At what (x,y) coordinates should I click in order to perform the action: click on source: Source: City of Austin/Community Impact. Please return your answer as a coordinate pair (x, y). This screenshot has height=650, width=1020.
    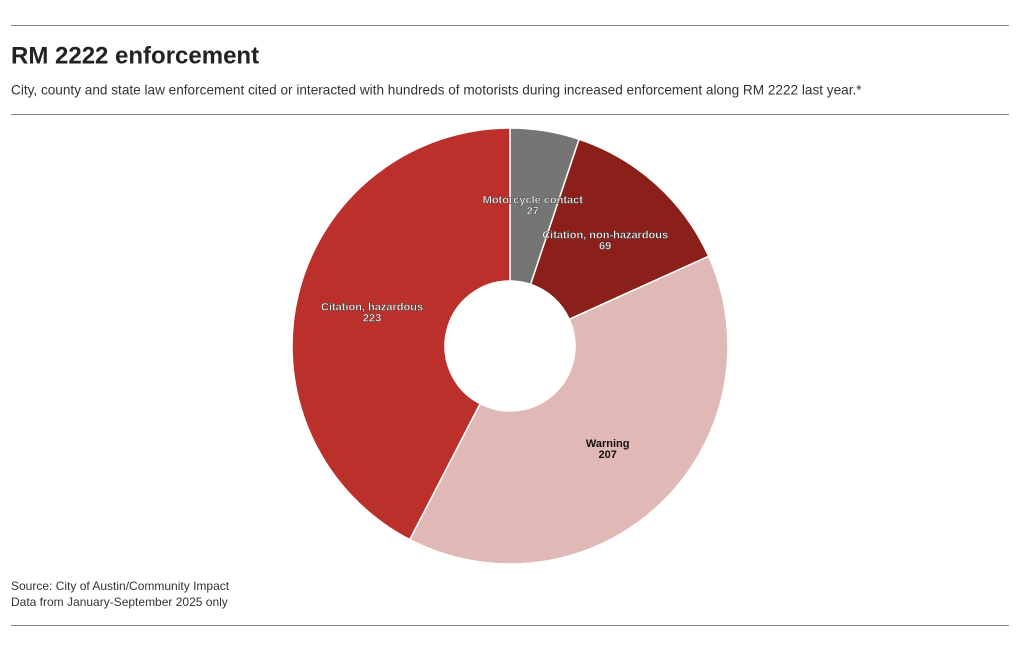
    Looking at the image, I should click on (120, 586).